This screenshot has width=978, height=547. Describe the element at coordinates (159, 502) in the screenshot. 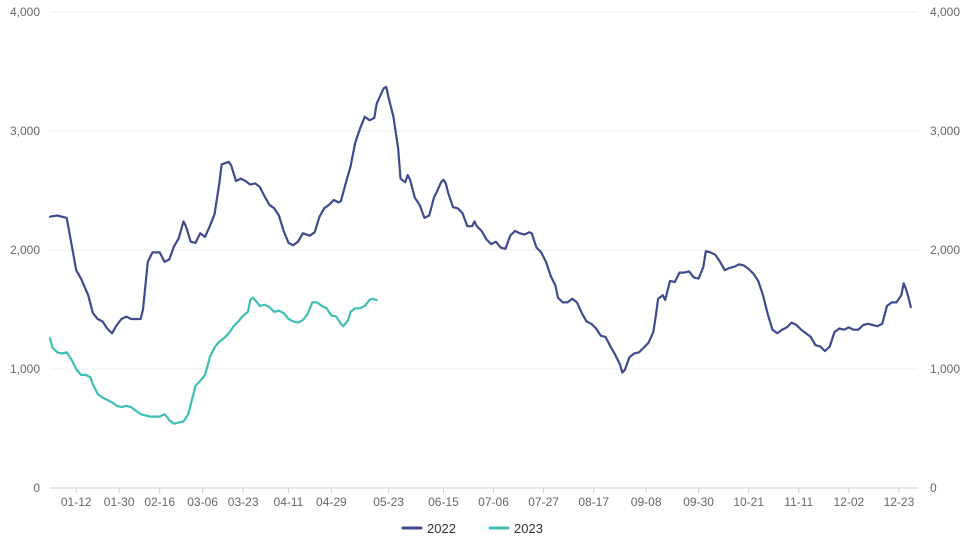

I see `x-tick-label: 02-16` at that location.